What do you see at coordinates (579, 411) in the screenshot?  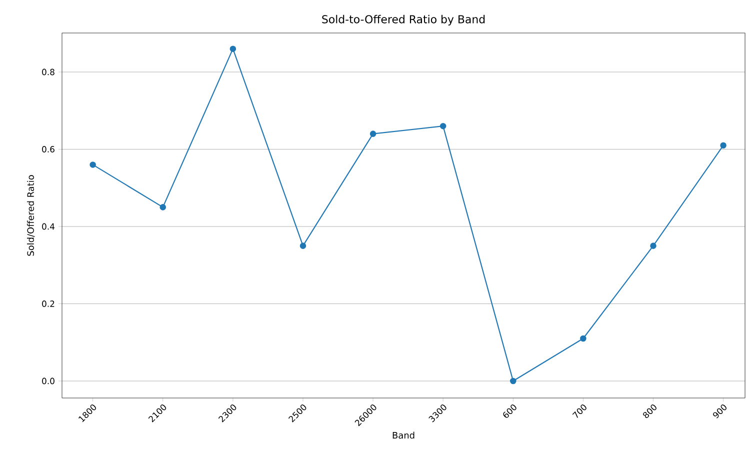 I see `x-tick-label: 700` at bounding box center [579, 411].